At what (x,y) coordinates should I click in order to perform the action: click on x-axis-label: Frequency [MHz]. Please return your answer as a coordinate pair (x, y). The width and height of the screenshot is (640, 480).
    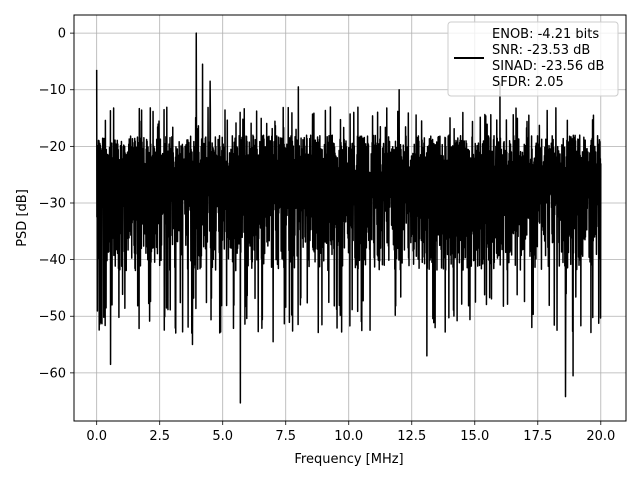
    Looking at the image, I should click on (348, 459).